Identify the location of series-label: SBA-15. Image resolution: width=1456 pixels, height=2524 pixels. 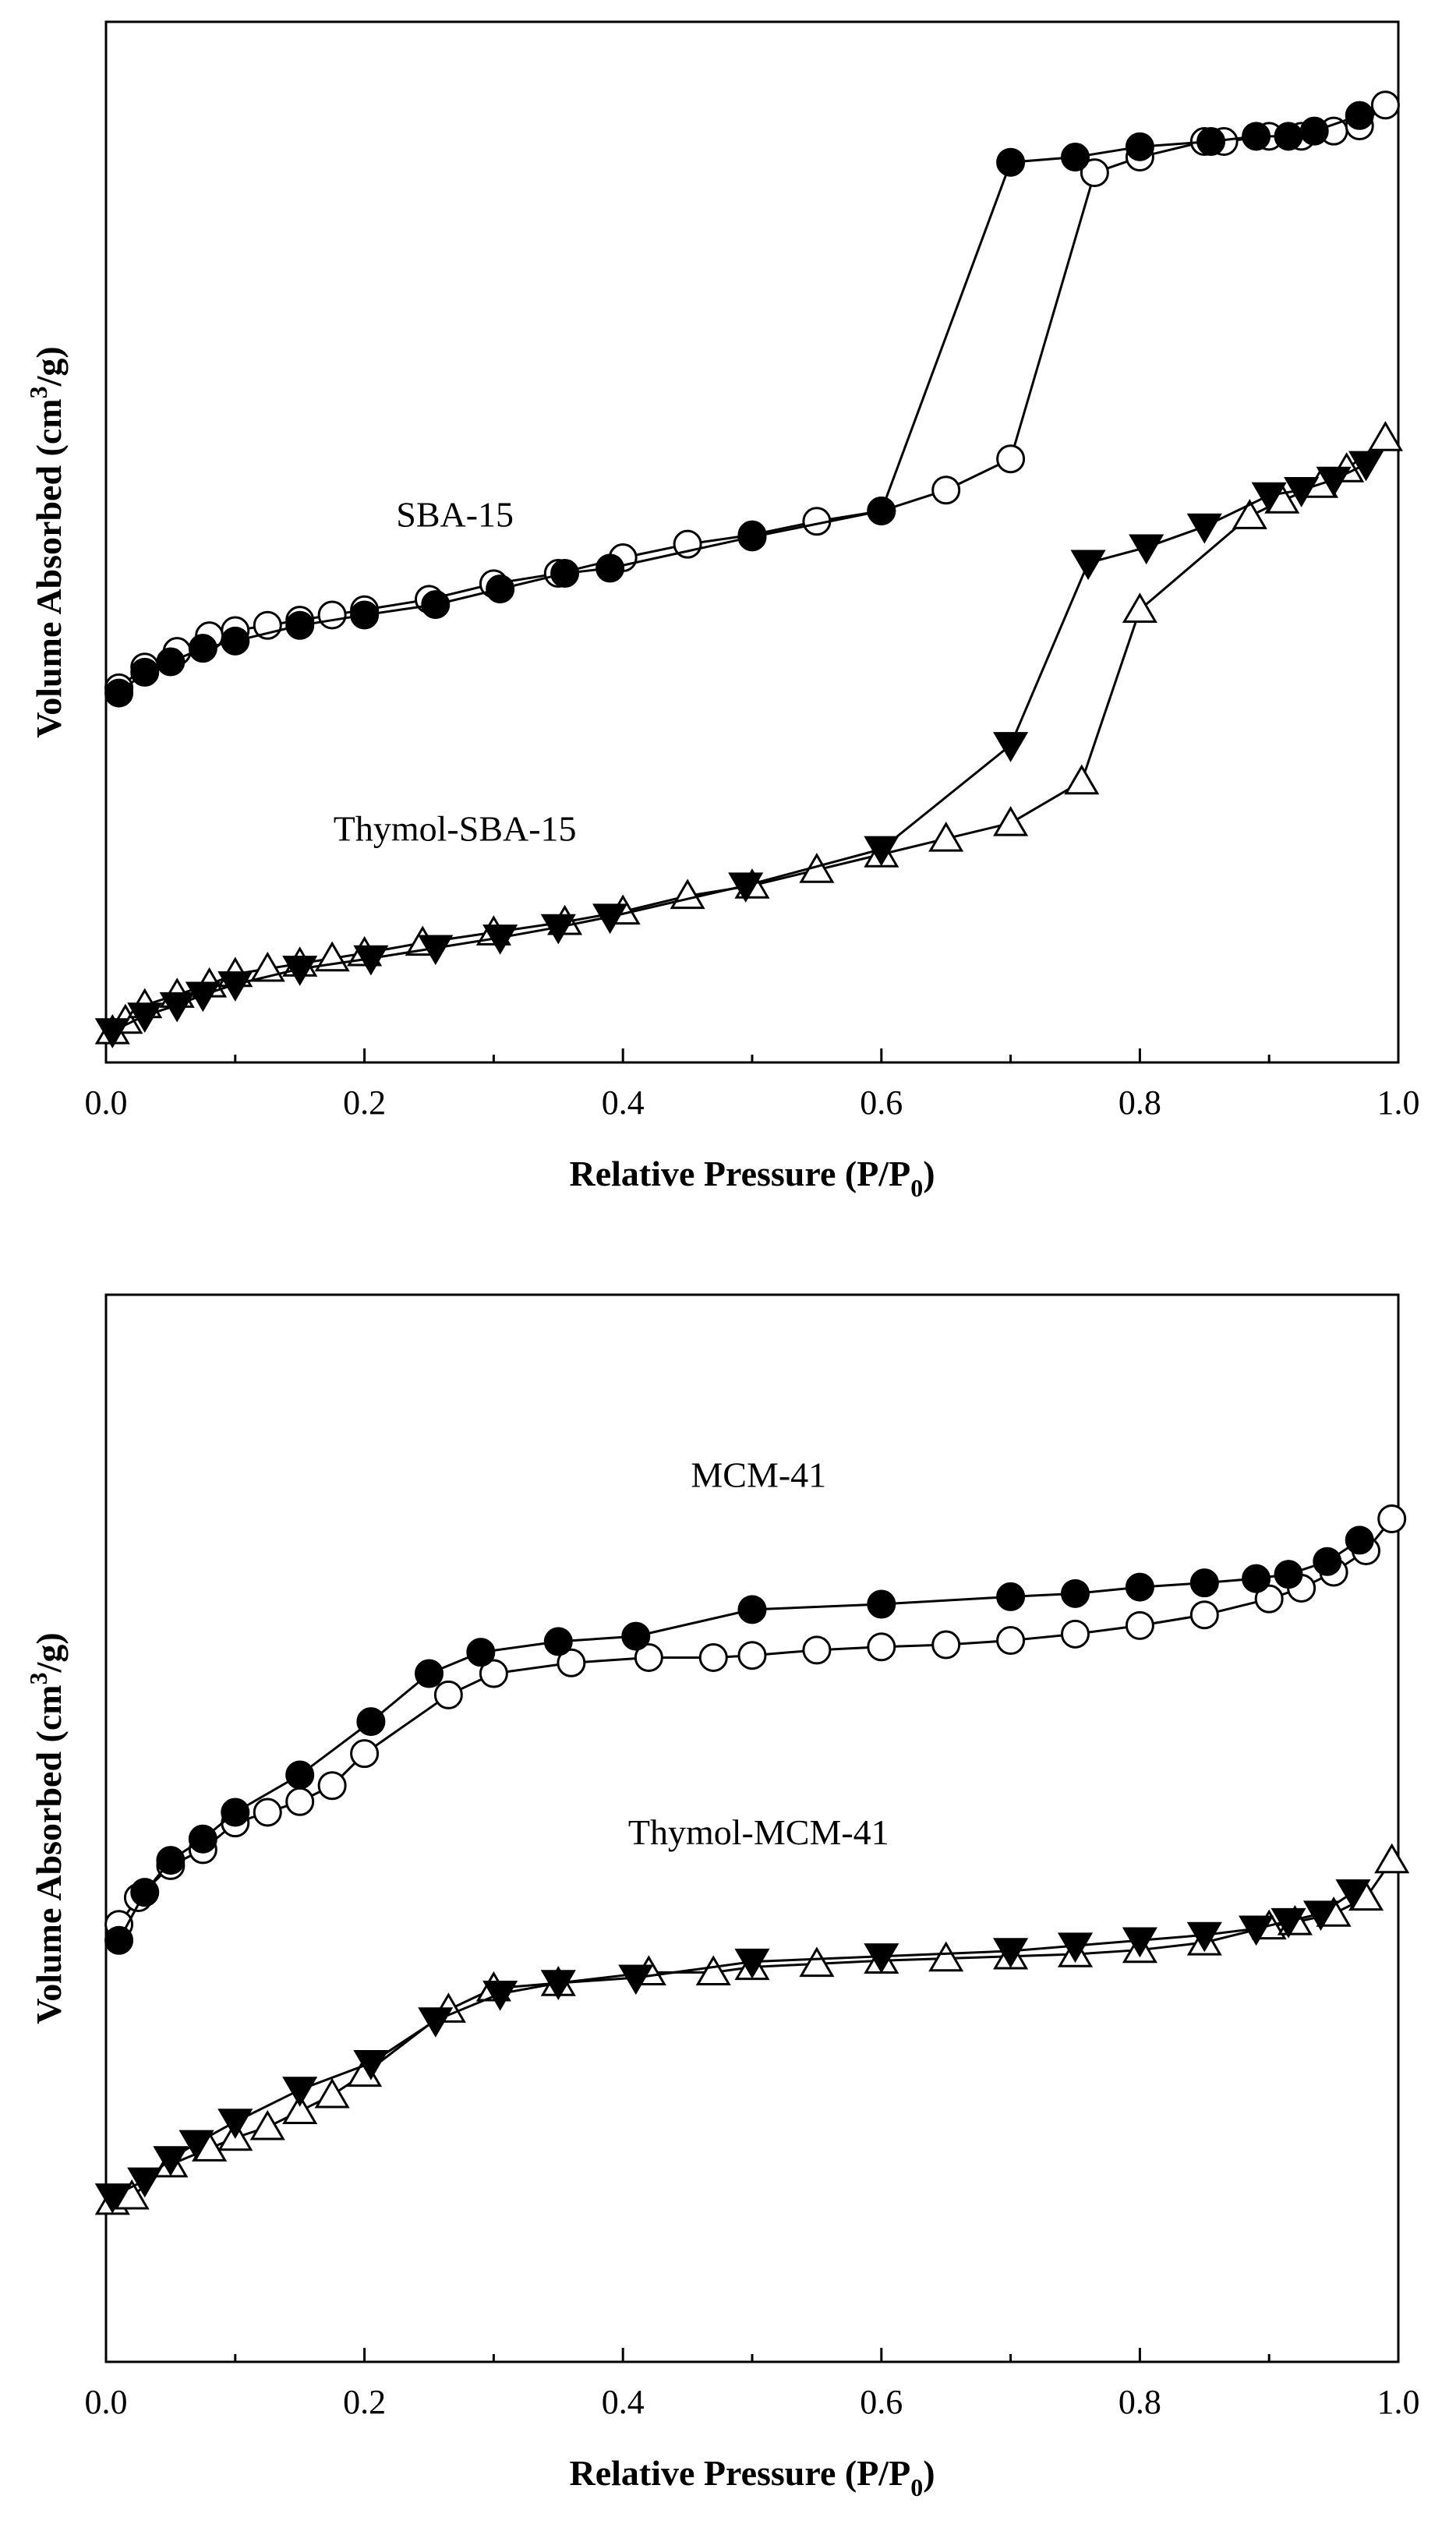
(455, 514).